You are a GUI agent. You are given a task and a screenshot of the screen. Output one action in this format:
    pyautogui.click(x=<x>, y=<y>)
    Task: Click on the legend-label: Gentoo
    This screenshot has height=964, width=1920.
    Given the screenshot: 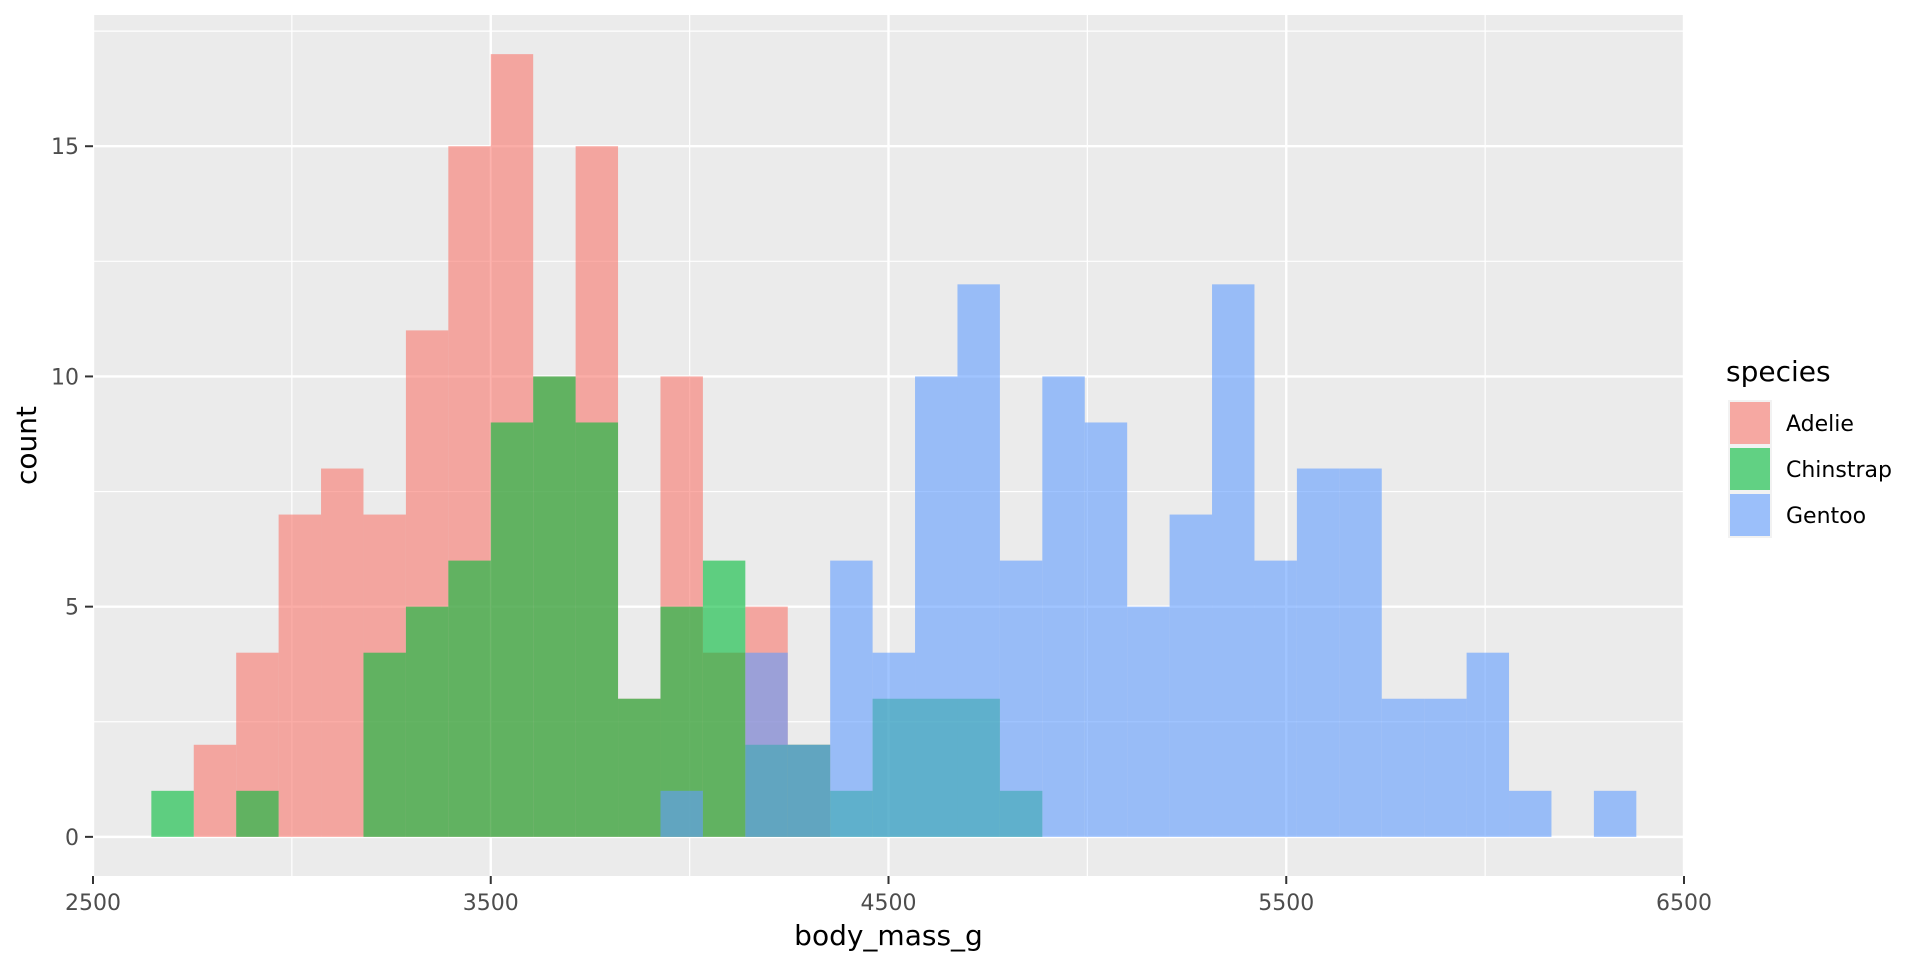 What is the action you would take?
    pyautogui.click(x=1826, y=516)
    